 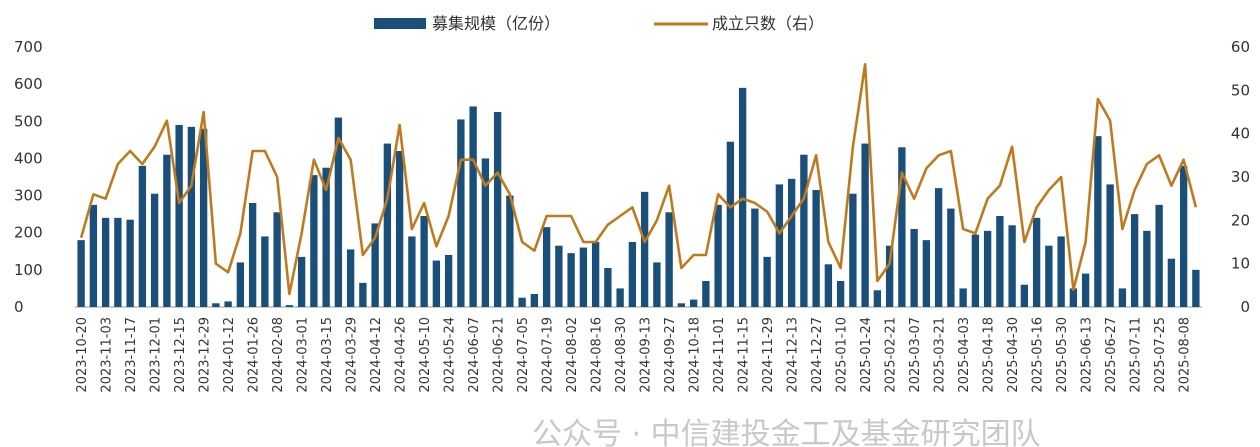 What do you see at coordinates (401, 355) in the screenshot?
I see `x-tick-label: 2024-04-26` at bounding box center [401, 355].